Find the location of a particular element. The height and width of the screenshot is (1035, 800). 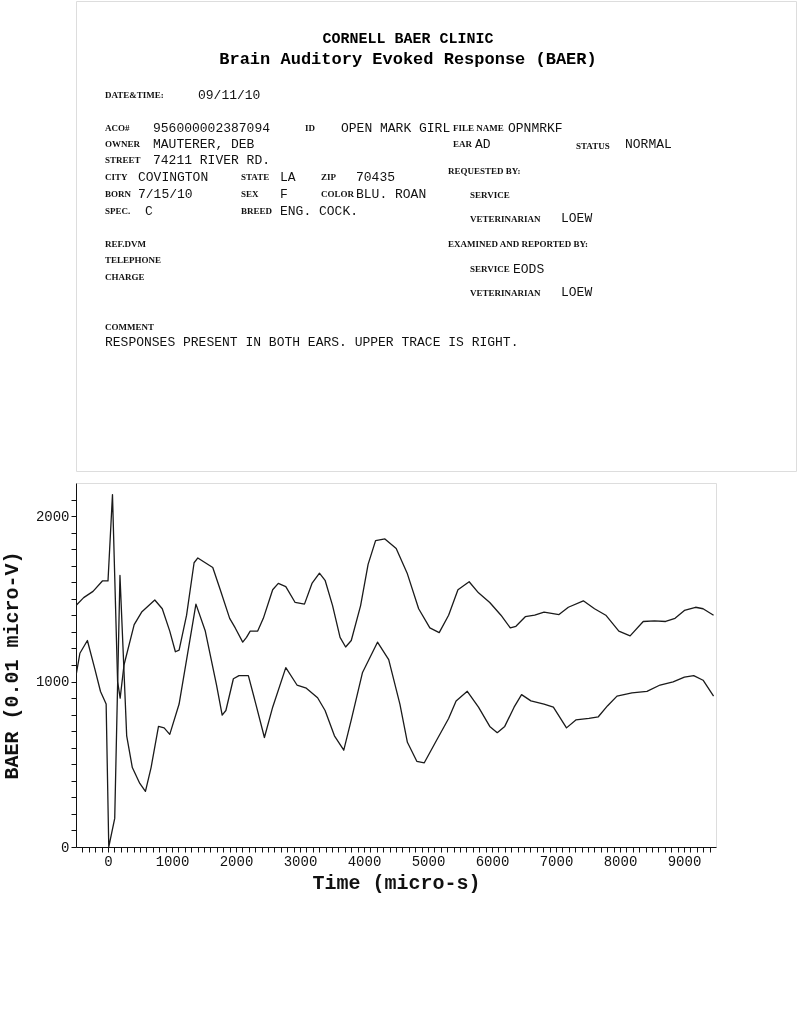

text: COVINGTON is located at coordinates (173, 177).